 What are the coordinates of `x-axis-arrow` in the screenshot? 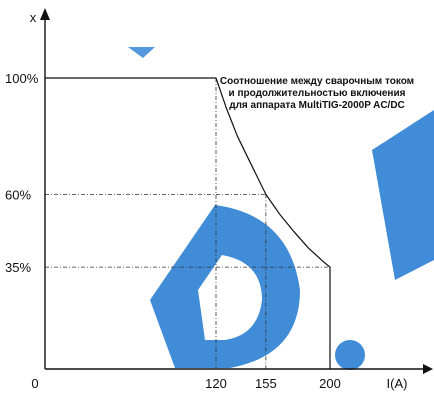 It's located at (428, 369).